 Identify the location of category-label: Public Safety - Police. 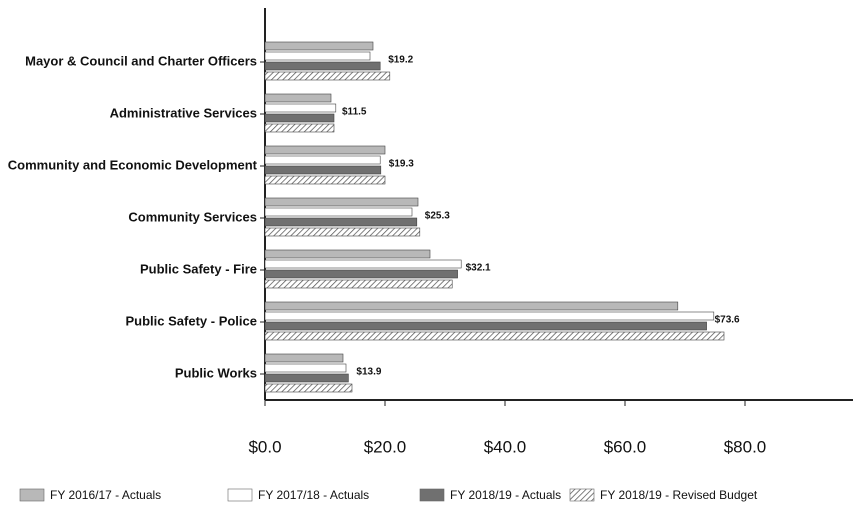
(192, 320).